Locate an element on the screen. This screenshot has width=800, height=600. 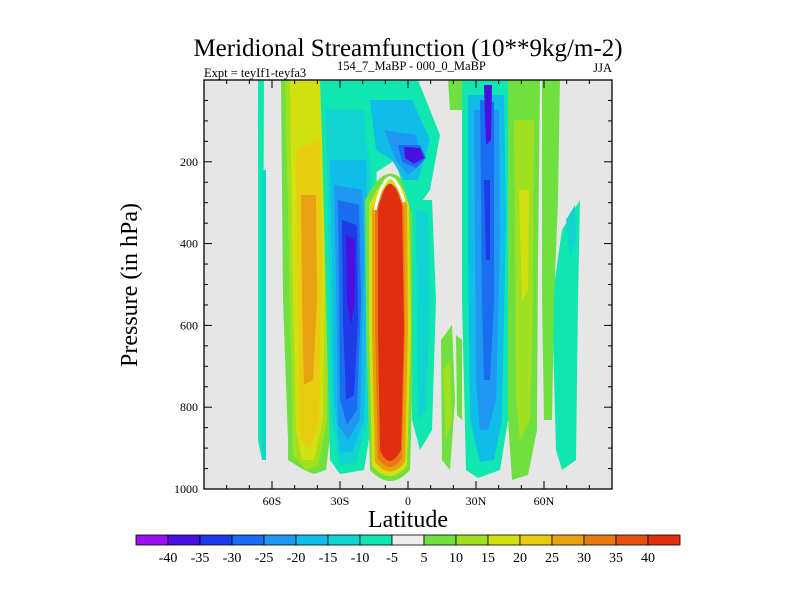
y-tick-label: 800 is located at coordinates (189, 407).